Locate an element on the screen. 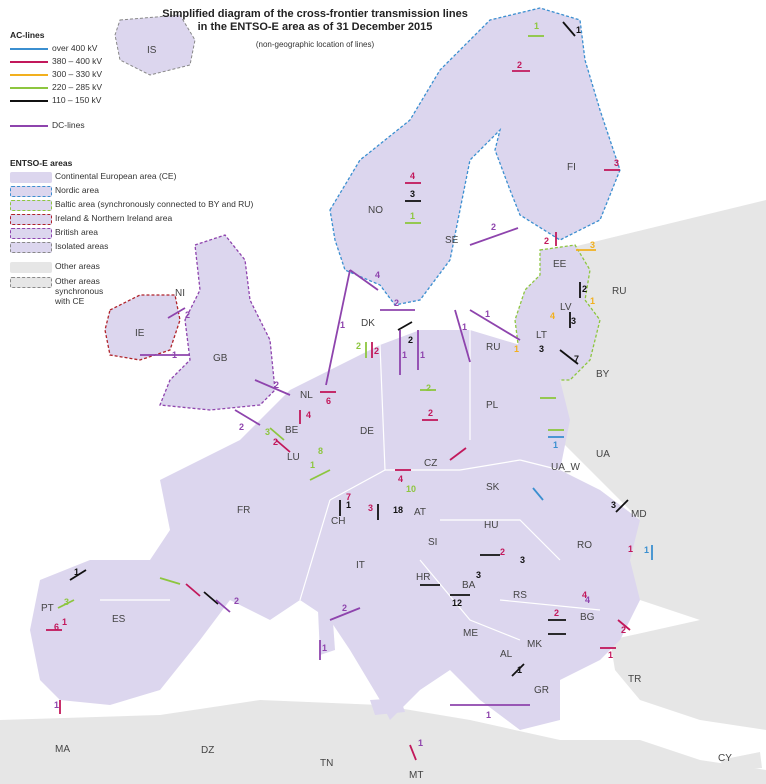  legend-label-dc: DC-lines is located at coordinates (68, 125).